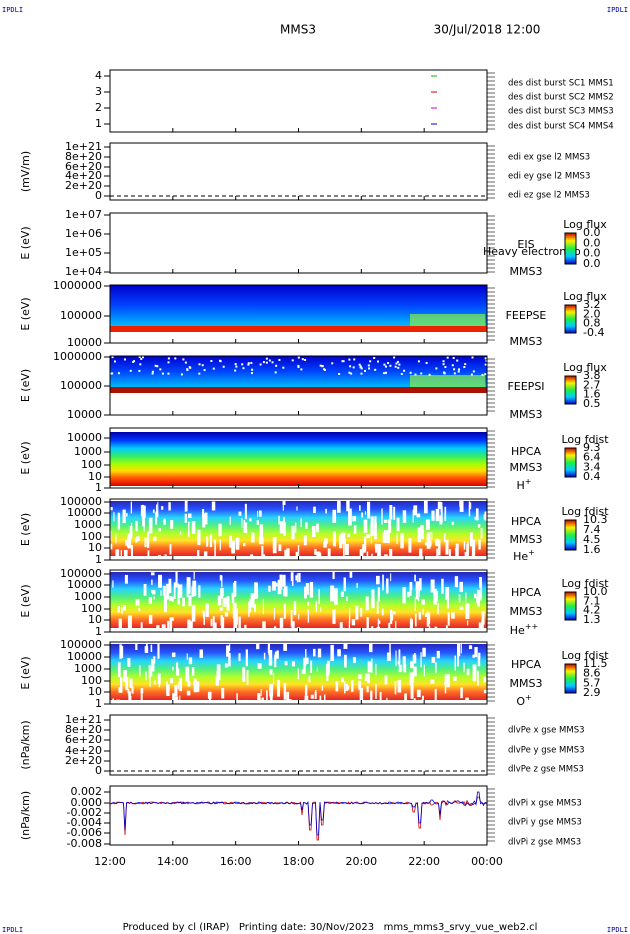  What do you see at coordinates (592, 394) in the screenshot?
I see `colorbar-tick-label: 1.6` at bounding box center [592, 394].